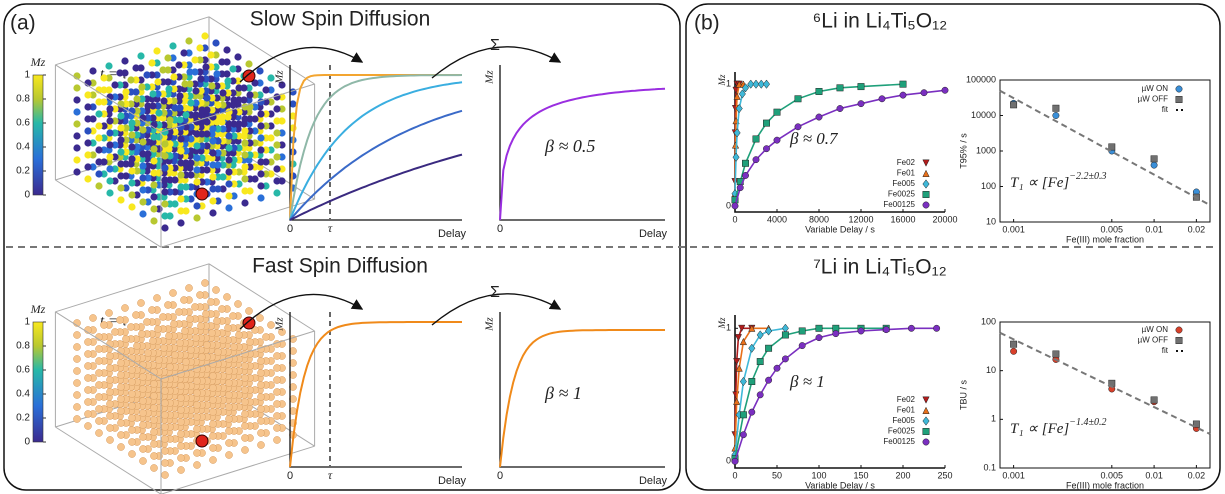  What do you see at coordinates (1155, 329) in the screenshot?
I see `legend-label: µW ON` at bounding box center [1155, 329].